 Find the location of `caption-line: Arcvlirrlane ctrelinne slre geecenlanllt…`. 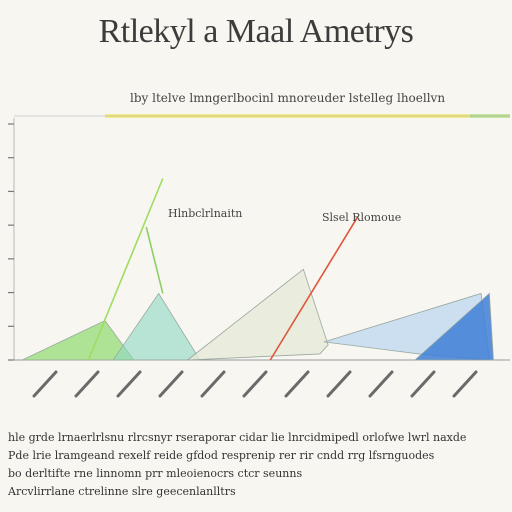

caption-line: Arcvlirrlane ctrelinne slre geecenlanllt… is located at coordinates (122, 491).